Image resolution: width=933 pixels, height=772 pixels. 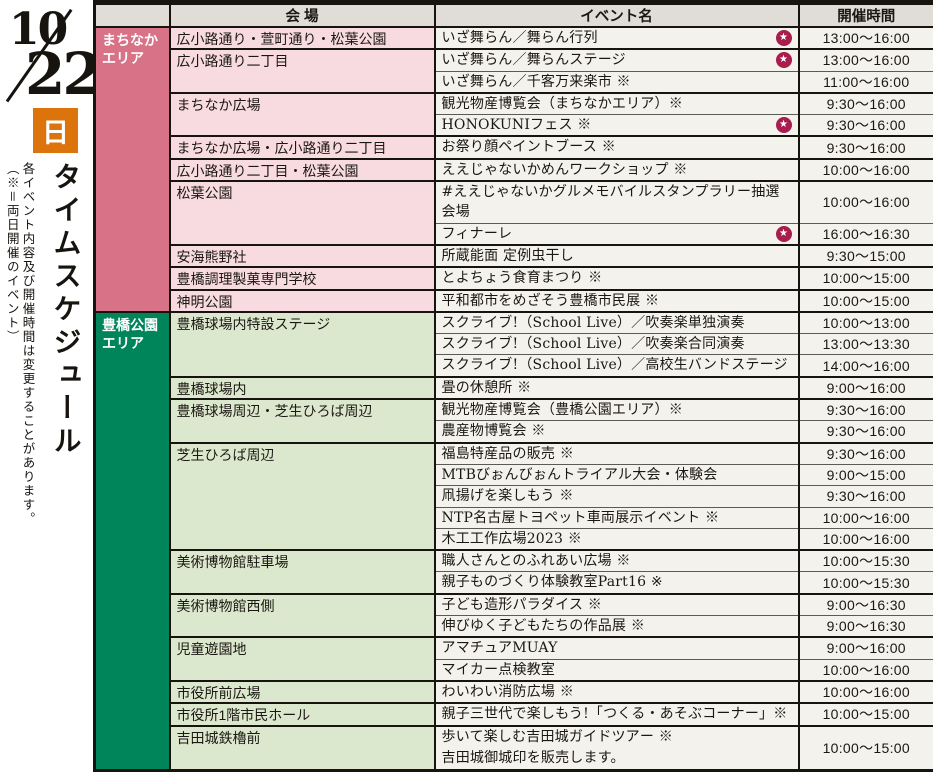 What do you see at coordinates (580, 475) in the screenshot?
I see `event-name: MTBびぉんびぉんトライアル大会・体験会` at bounding box center [580, 475].